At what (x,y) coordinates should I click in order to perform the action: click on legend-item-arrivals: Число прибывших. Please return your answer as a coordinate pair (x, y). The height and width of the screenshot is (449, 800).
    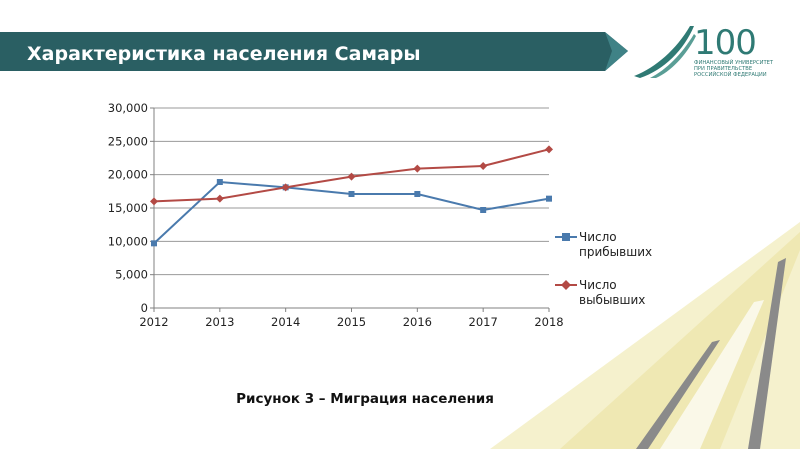
    Looking at the image, I should click on (620, 254).